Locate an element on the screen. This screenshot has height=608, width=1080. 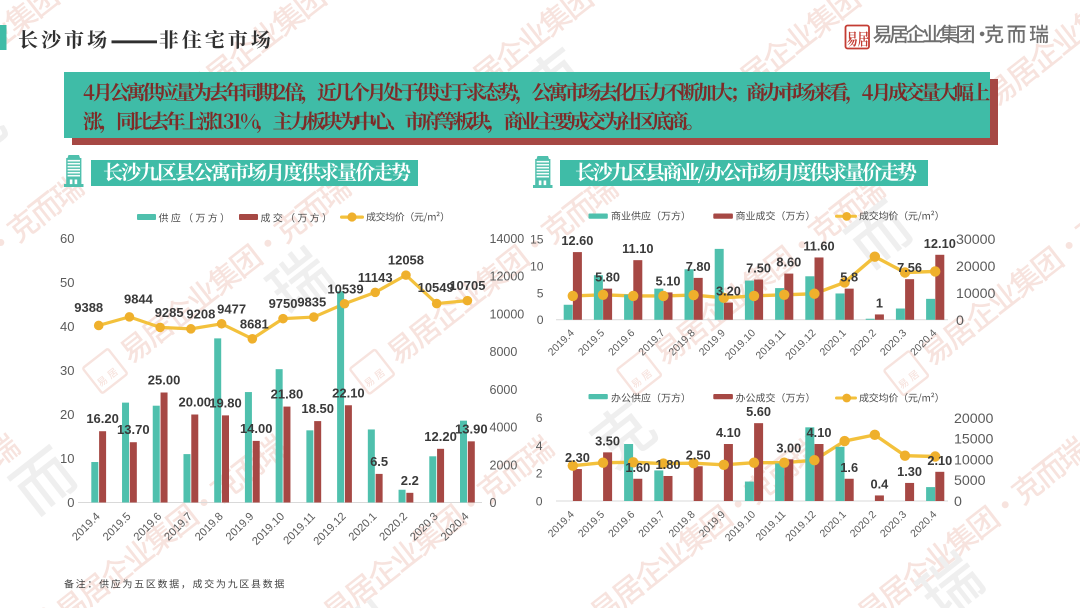
svg-text: 5000 is located at coordinates (970, 481).